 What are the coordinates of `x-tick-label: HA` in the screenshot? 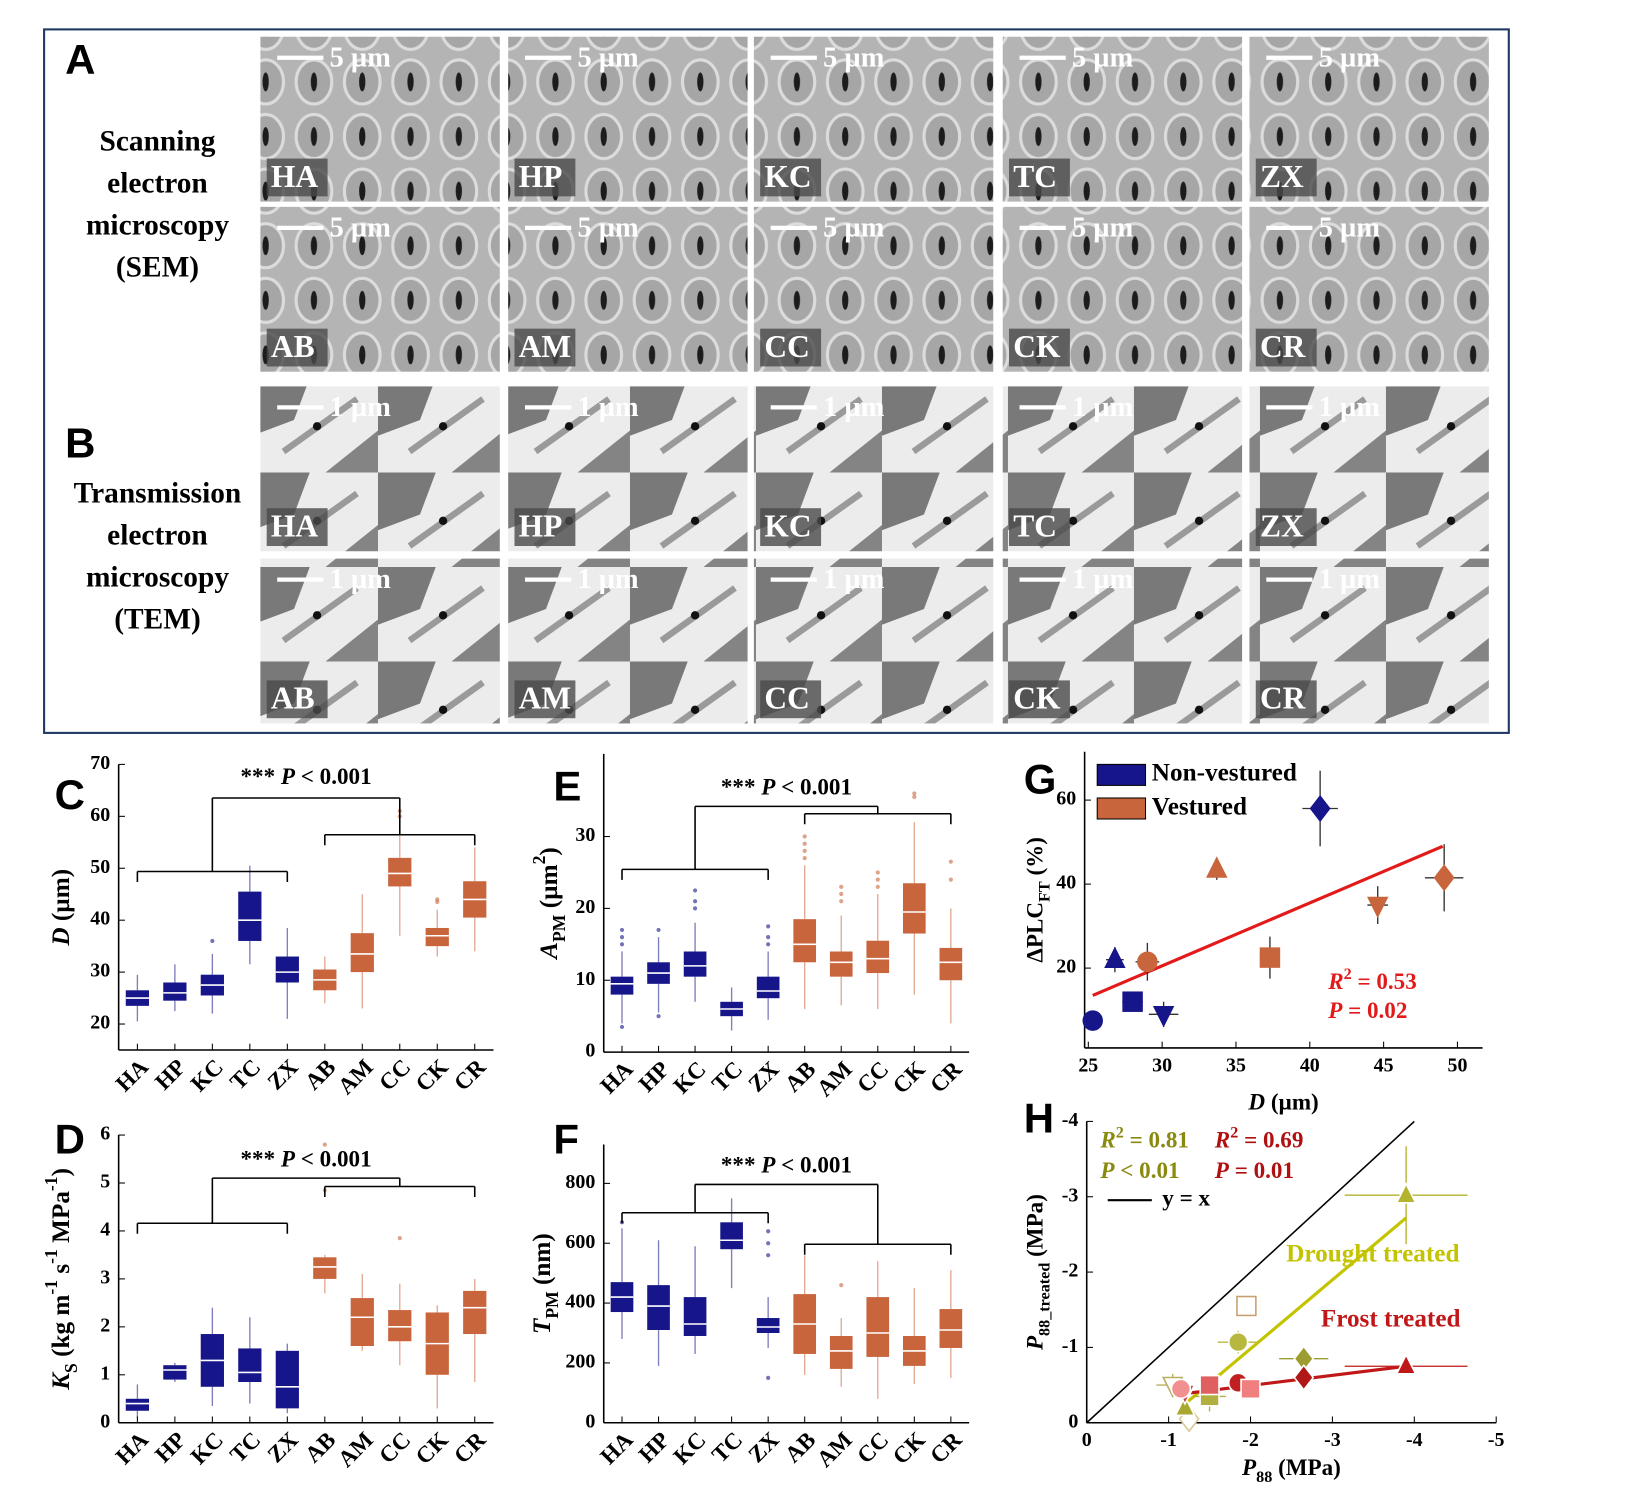 It's located at (131, 1074).